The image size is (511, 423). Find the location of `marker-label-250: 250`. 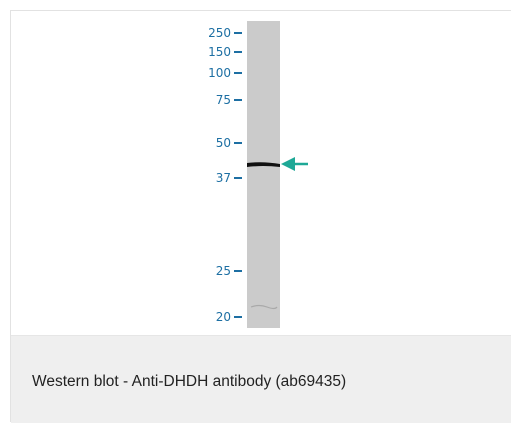

marker-label-250: 250 is located at coordinates (219, 33).